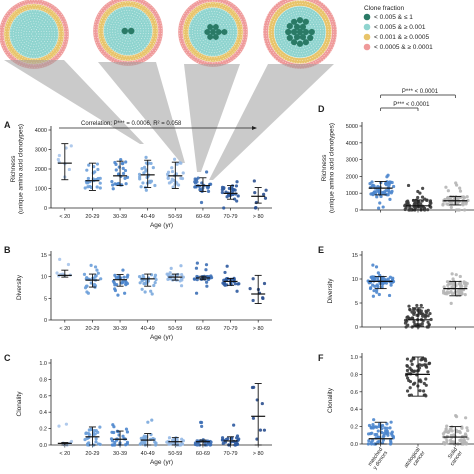  What do you see at coordinates (120, 329) in the screenshot?
I see `x-tick-label: 30-39` at bounding box center [120, 329].